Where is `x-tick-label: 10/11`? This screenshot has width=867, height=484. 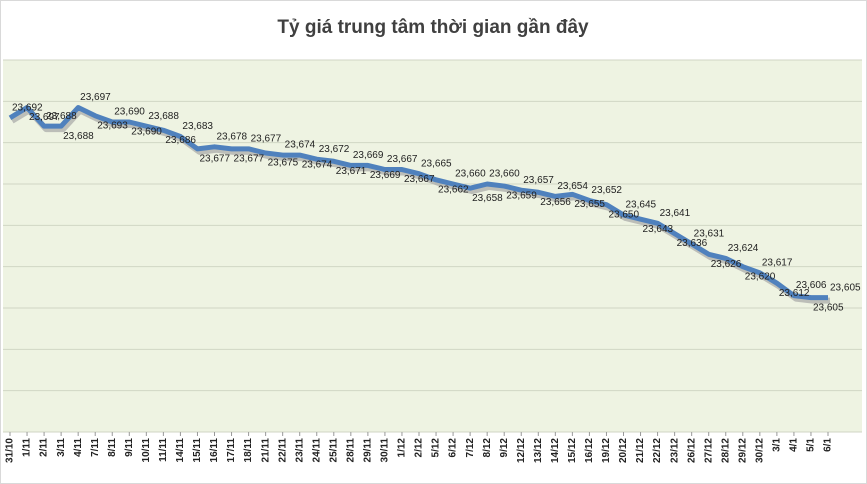 x-tick-label: 10/11 is located at coordinates (146, 450).